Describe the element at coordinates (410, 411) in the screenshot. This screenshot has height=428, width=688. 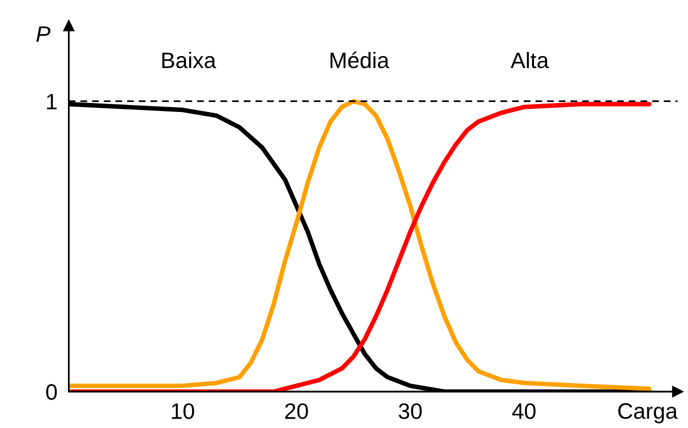
I see `x-tick-label: 30` at that location.